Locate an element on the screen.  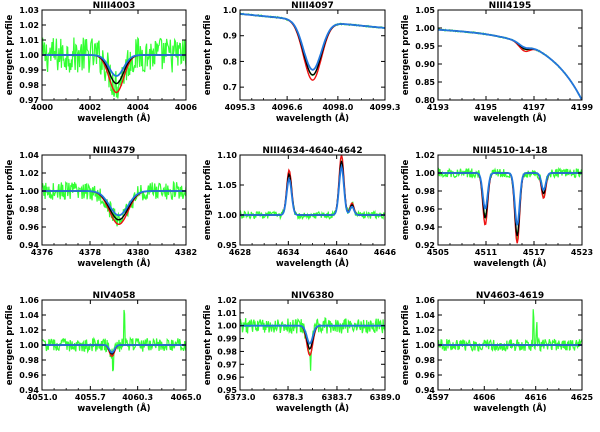
panel-title: NIII4195 is located at coordinates (510, 6).